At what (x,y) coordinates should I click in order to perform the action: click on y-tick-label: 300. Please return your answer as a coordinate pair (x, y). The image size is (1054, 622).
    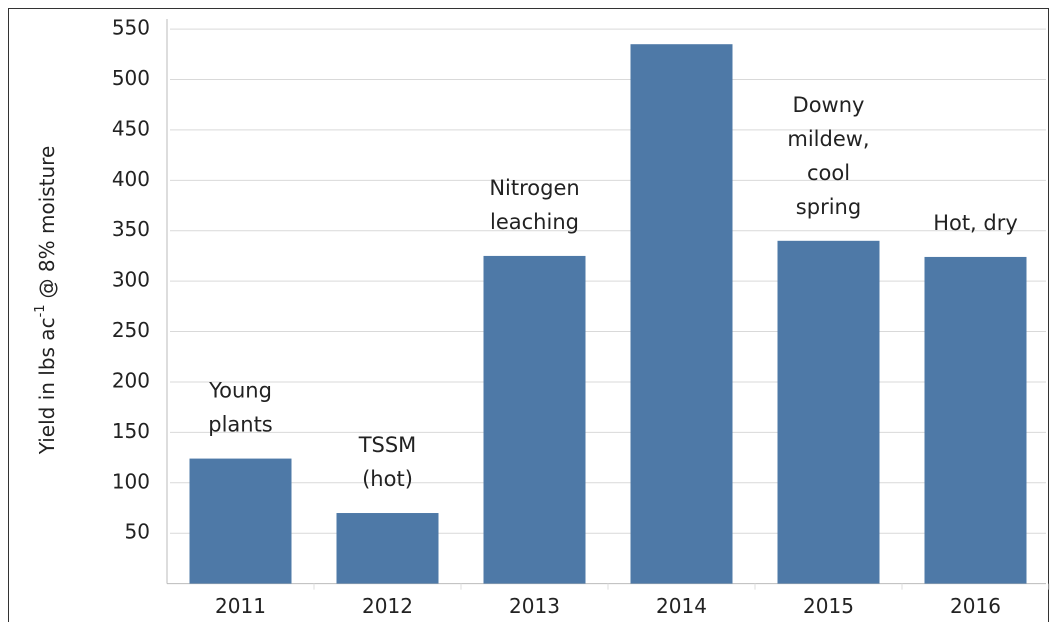
    Looking at the image, I should click on (131, 280).